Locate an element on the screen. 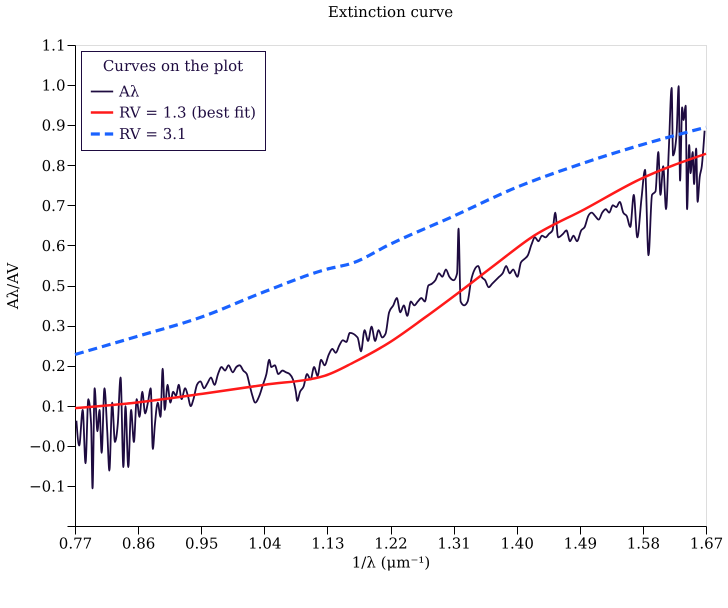 Image resolution: width=728 pixels, height=608 pixels. legend-label: RV = 3.1 is located at coordinates (153, 134).